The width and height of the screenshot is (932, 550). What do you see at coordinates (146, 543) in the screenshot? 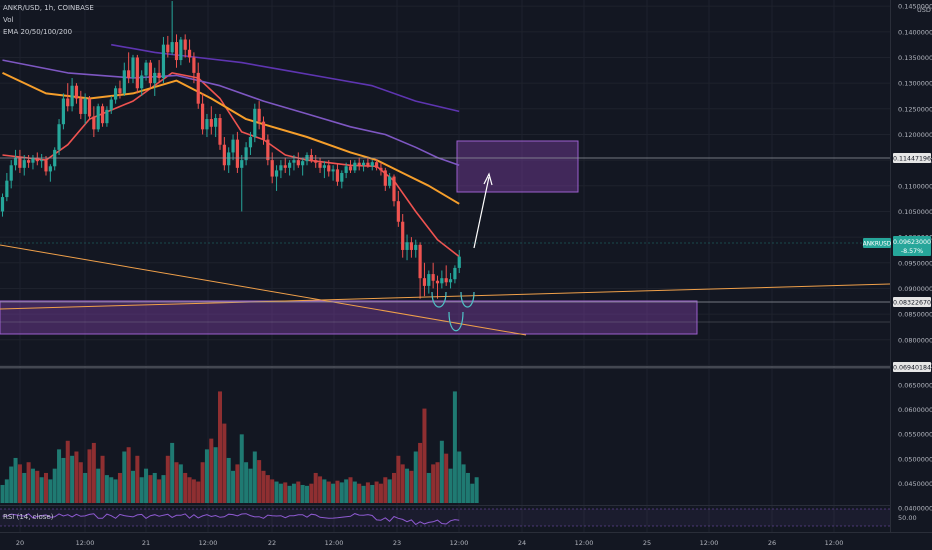
I see `time-label-2: 21` at bounding box center [146, 543].